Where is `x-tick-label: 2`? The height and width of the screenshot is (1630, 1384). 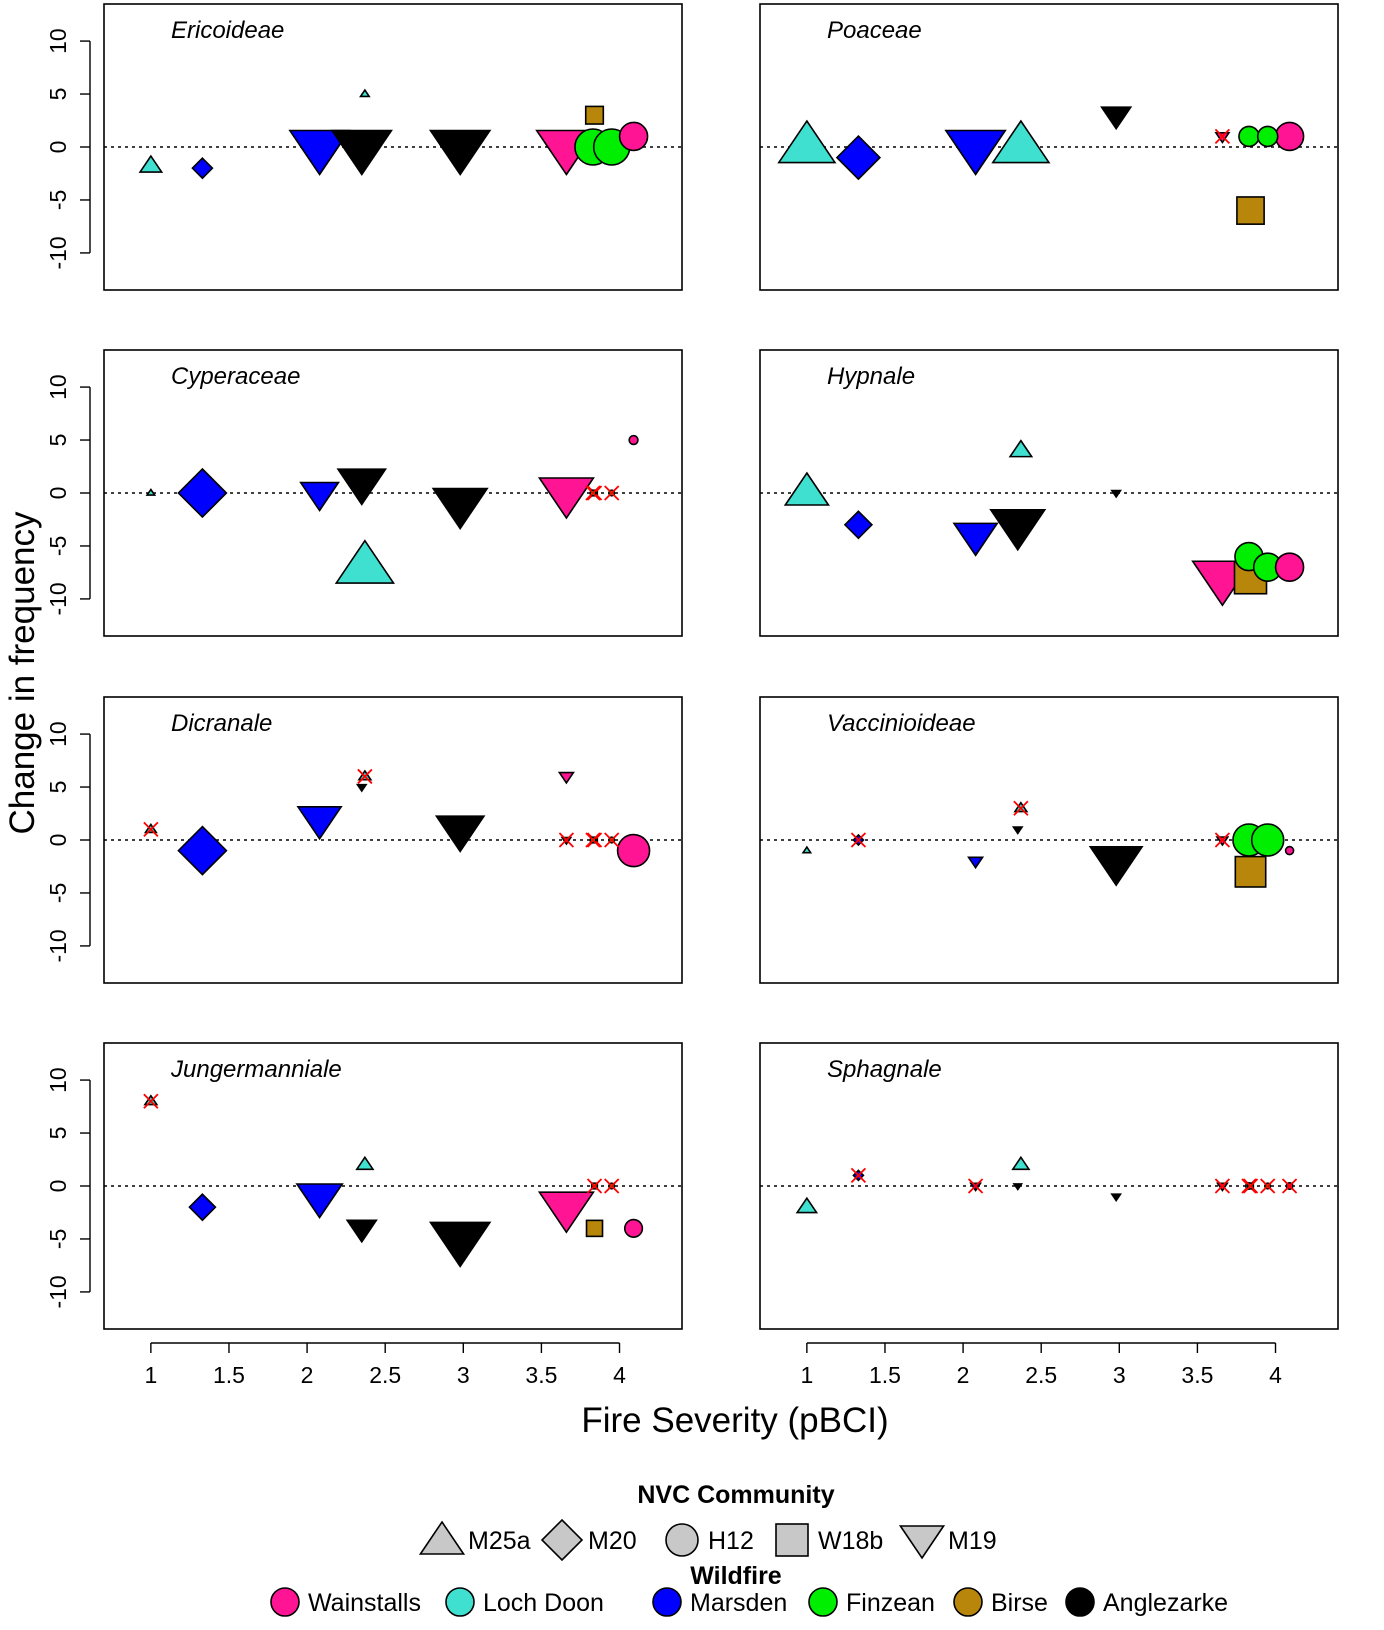
x-tick-label: 2 is located at coordinates (307, 1375).